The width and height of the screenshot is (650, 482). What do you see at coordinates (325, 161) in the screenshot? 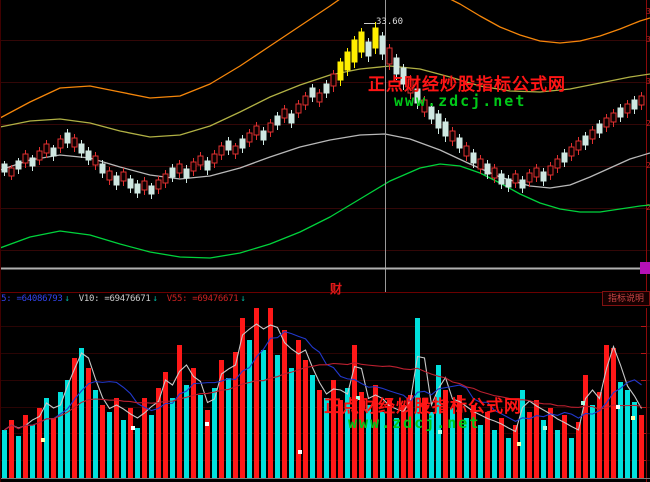
I see `mid-lower-band-white` at bounding box center [325, 161].